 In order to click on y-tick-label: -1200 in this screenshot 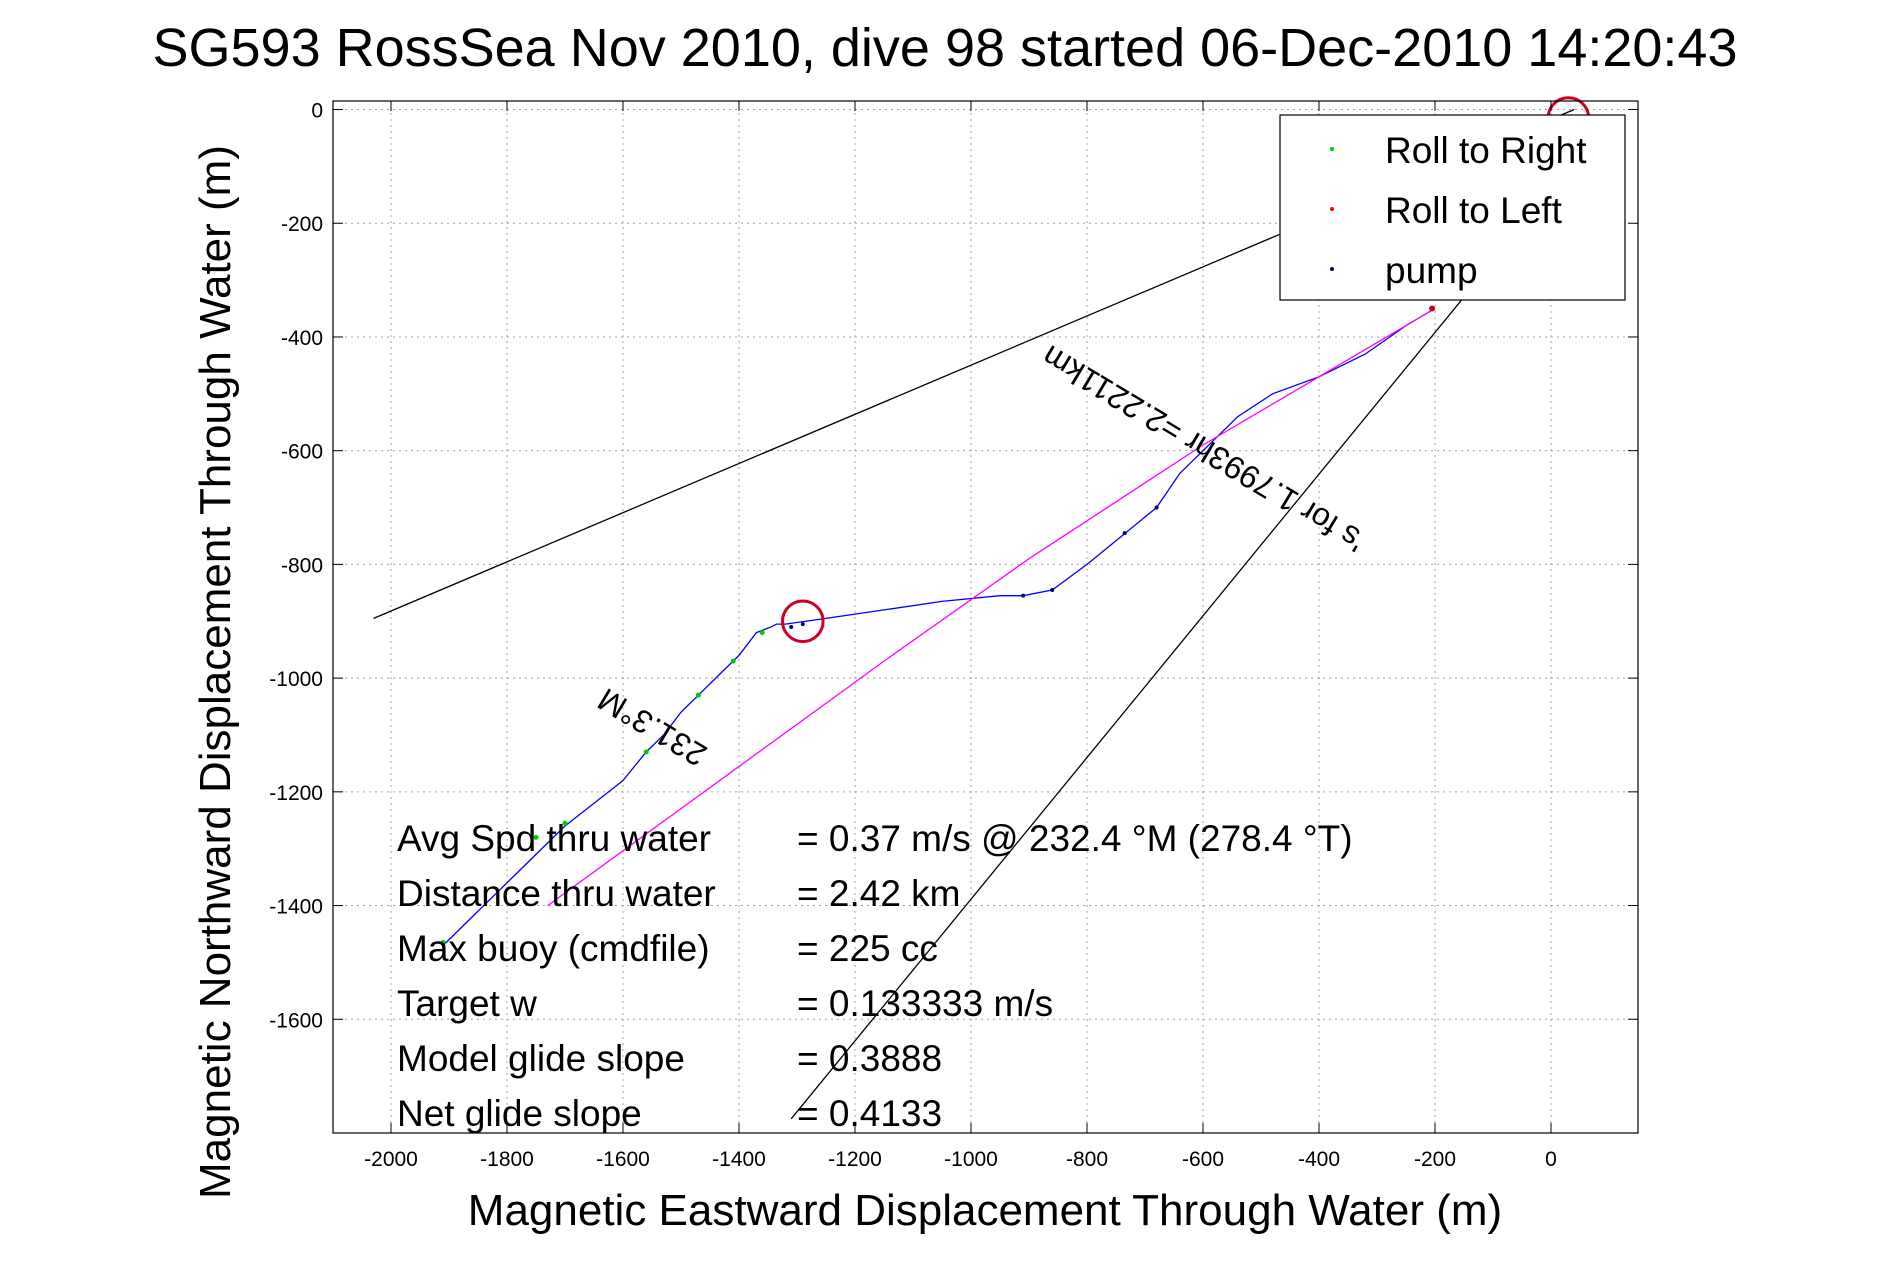, I will do `click(296, 793)`.